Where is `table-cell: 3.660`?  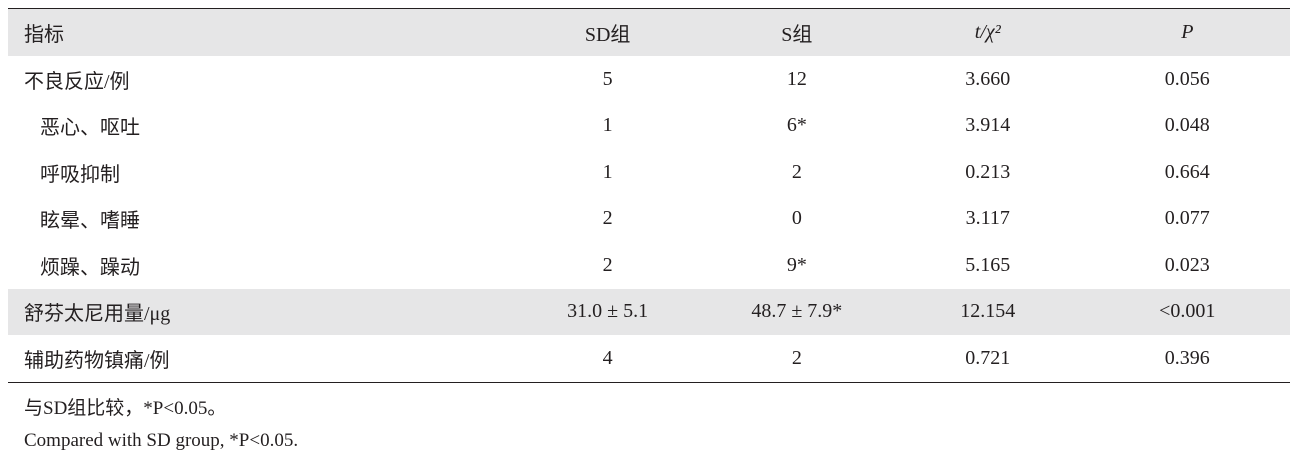 table-cell: 3.660 is located at coordinates (988, 78).